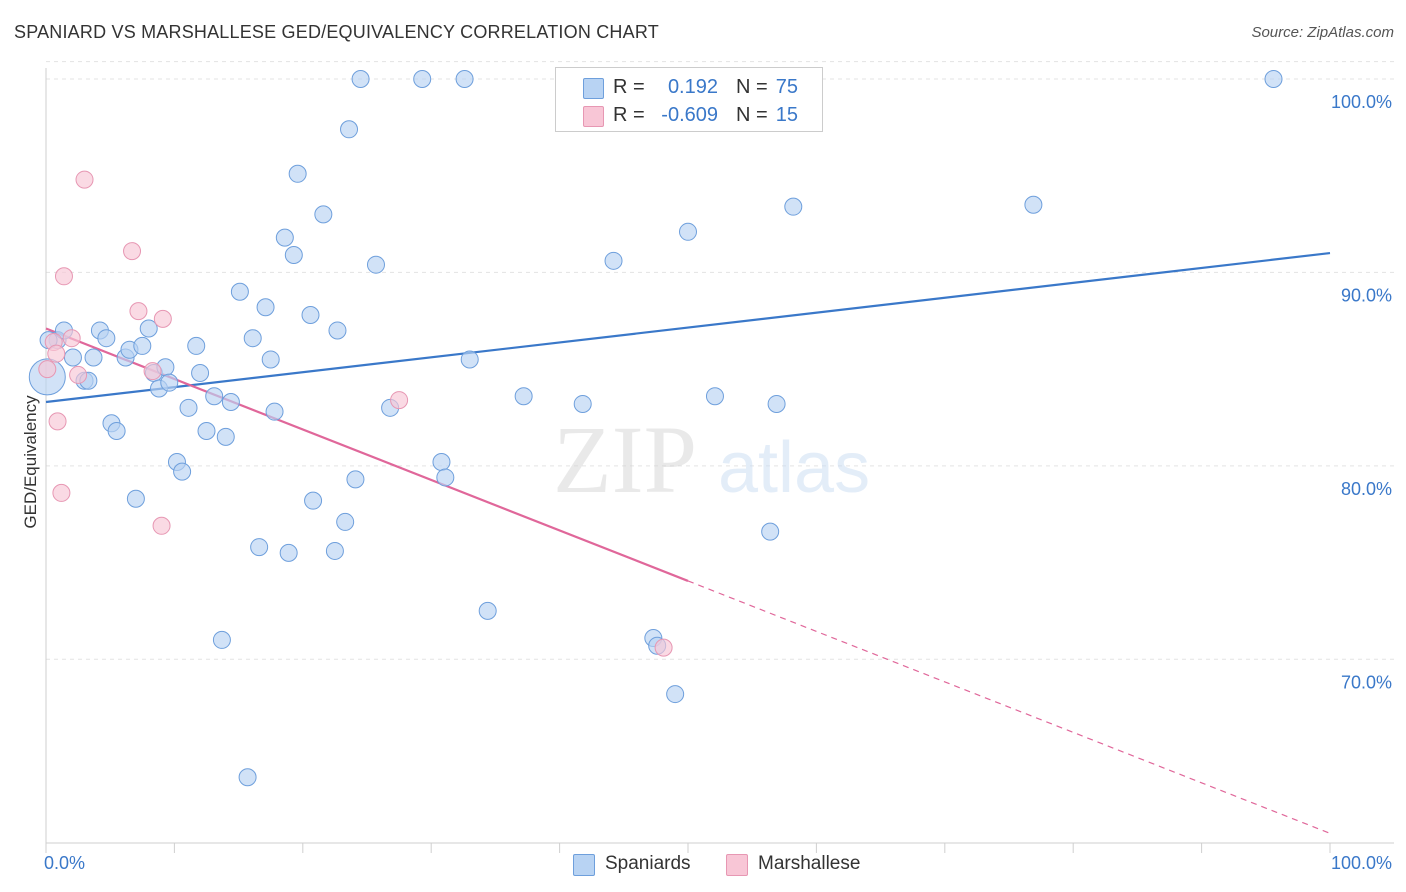 This screenshot has height=892, width=1406. I want to click on y-tick-label: 80.0%, so click(1366, 489).